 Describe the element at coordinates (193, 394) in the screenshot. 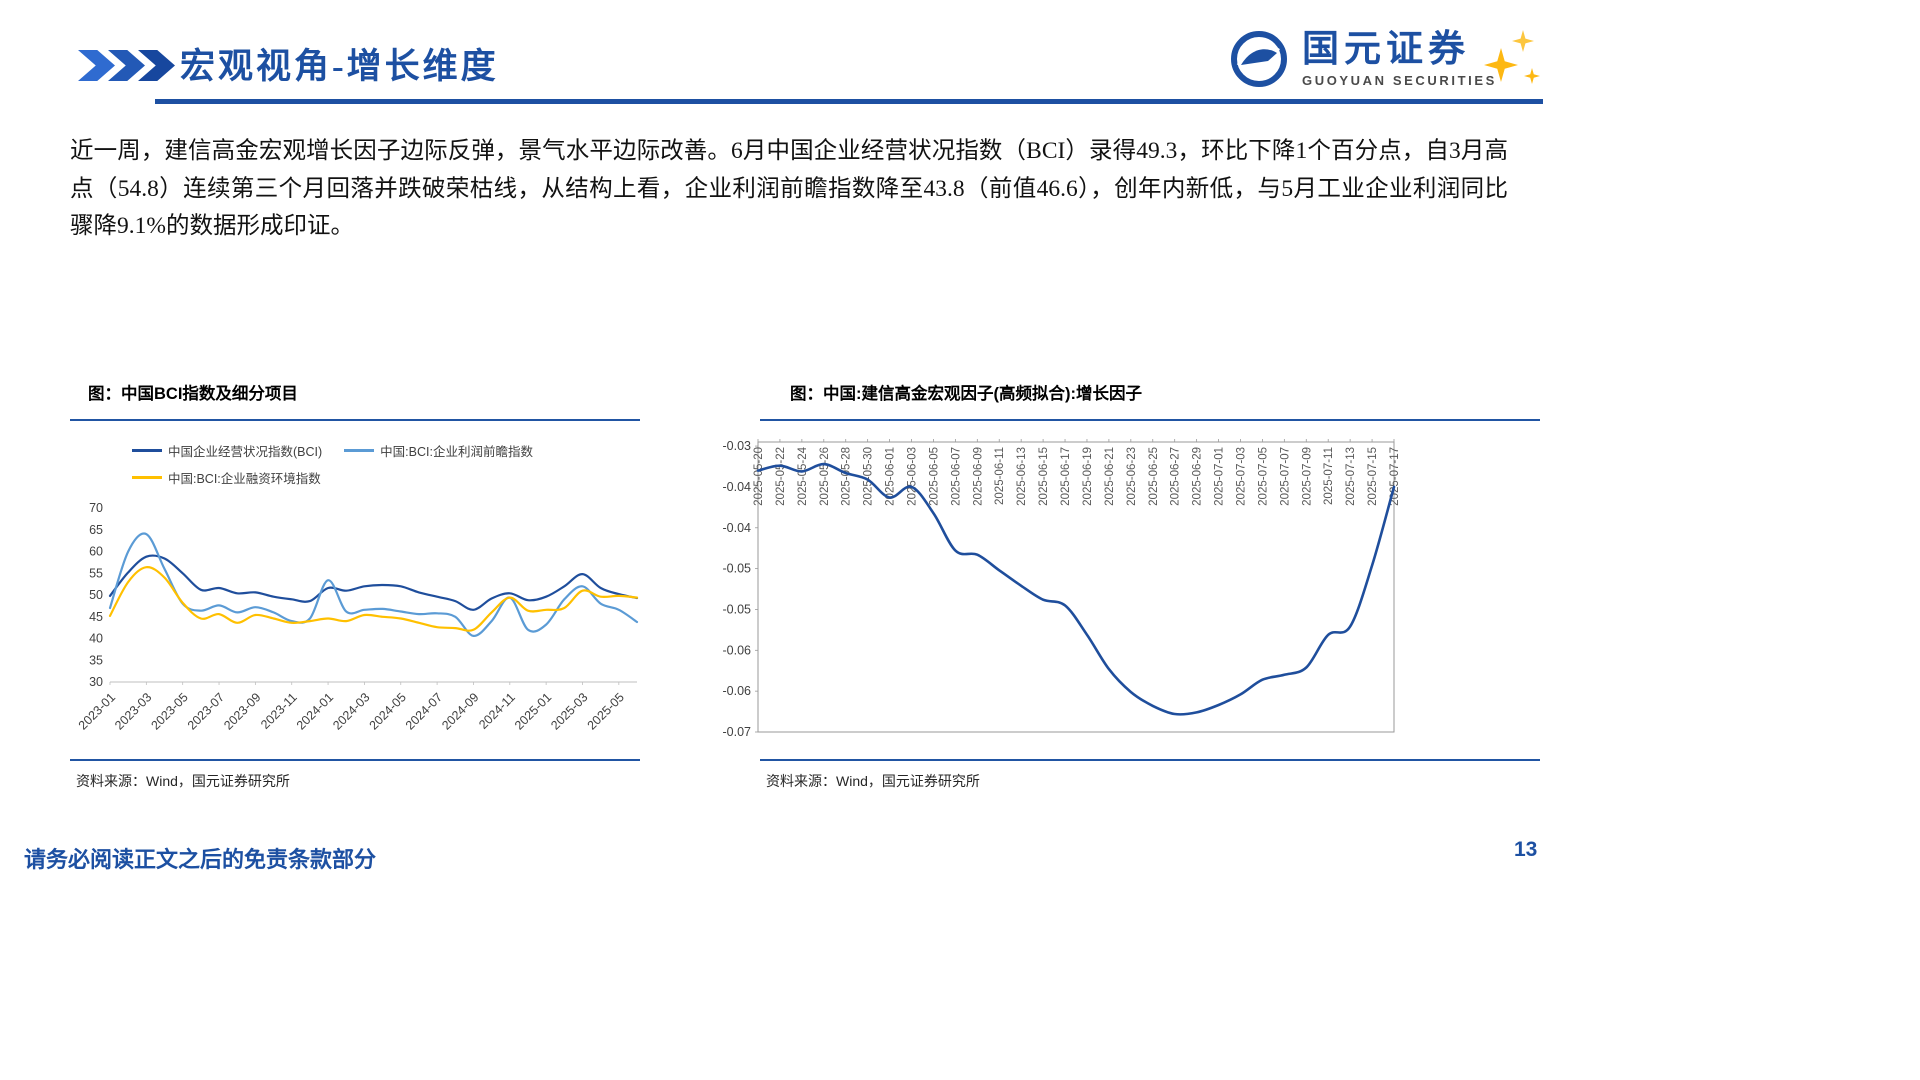

I see `figure-title: 图：中国BCI指数及细分项目` at that location.